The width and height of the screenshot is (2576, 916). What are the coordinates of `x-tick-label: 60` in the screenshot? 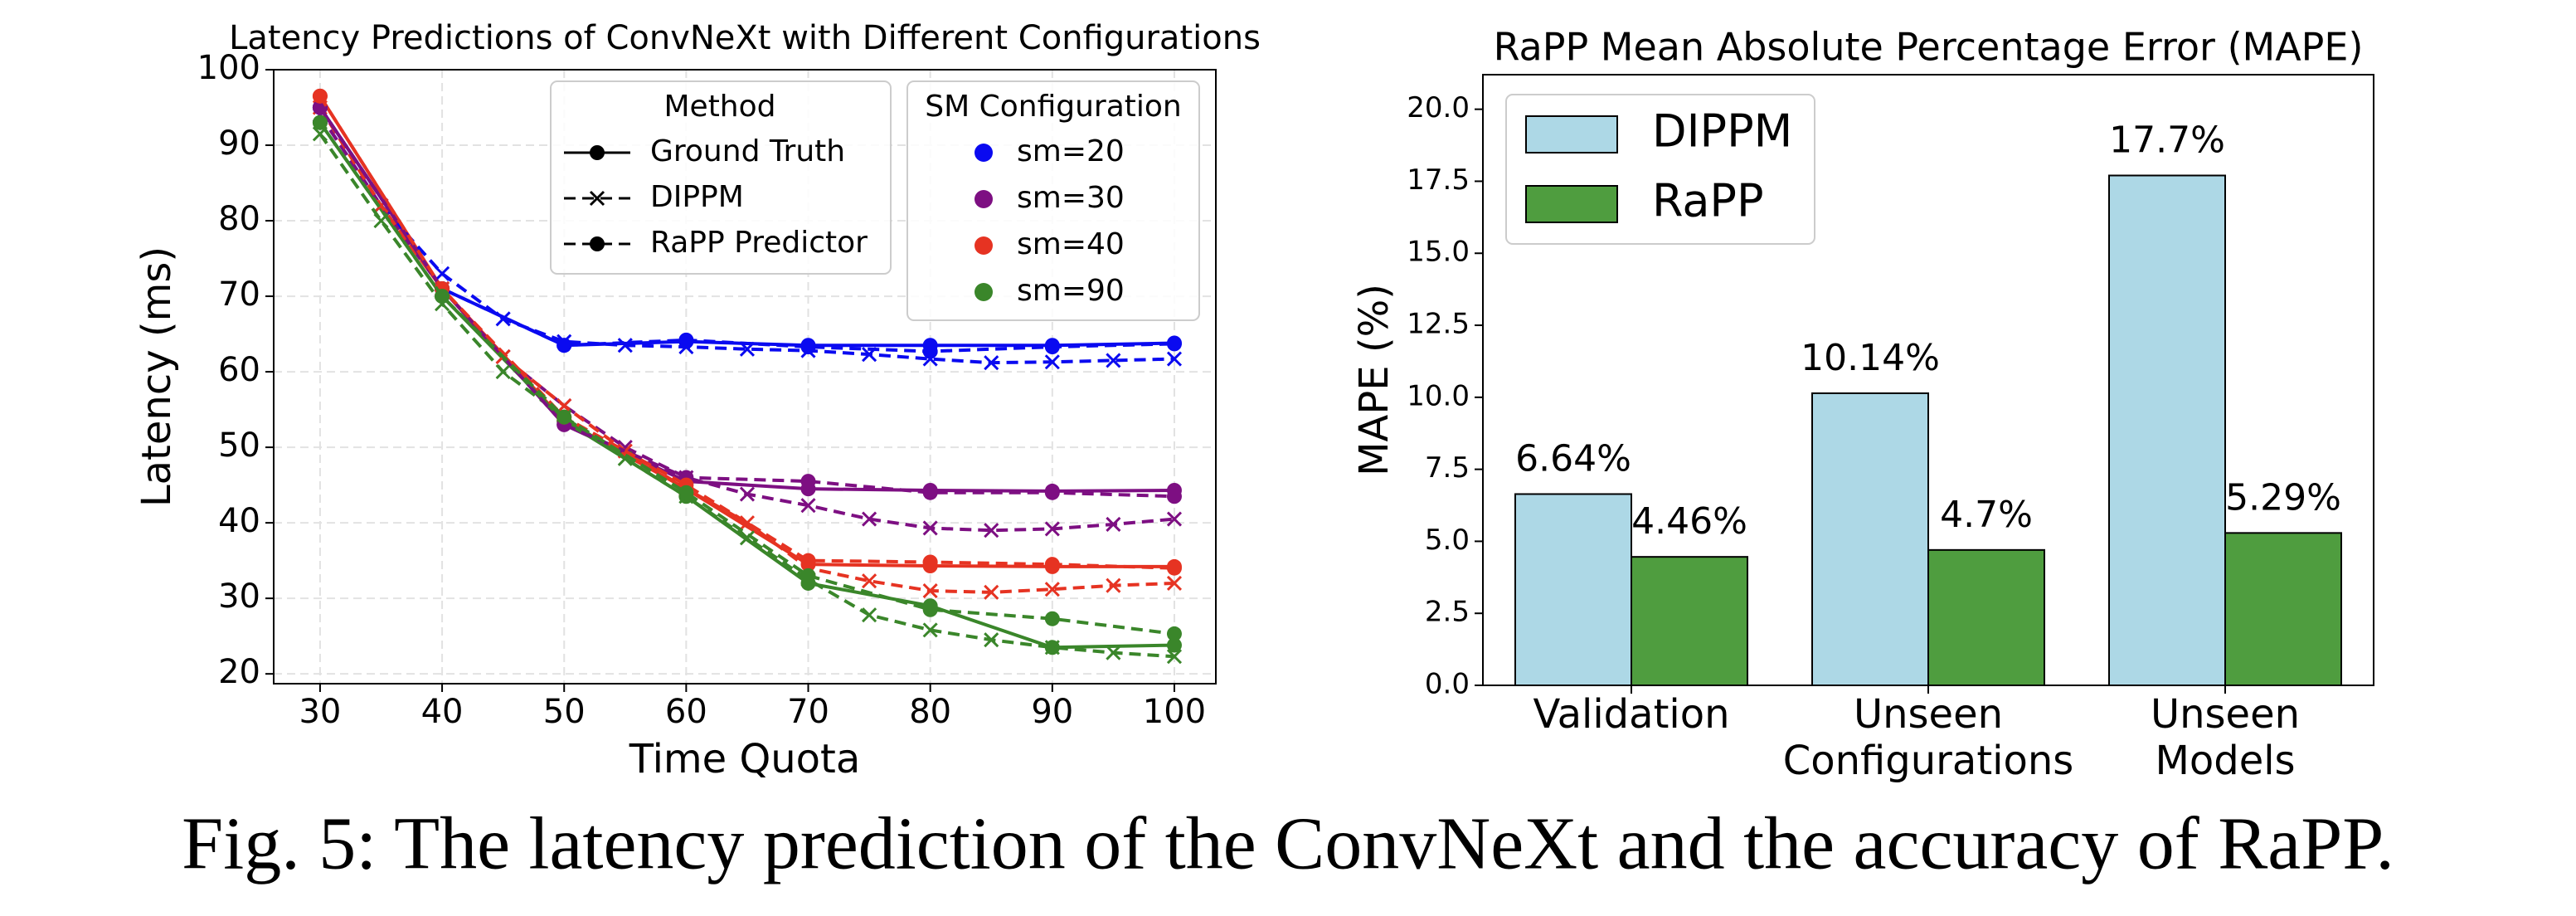 It's located at (686, 712).